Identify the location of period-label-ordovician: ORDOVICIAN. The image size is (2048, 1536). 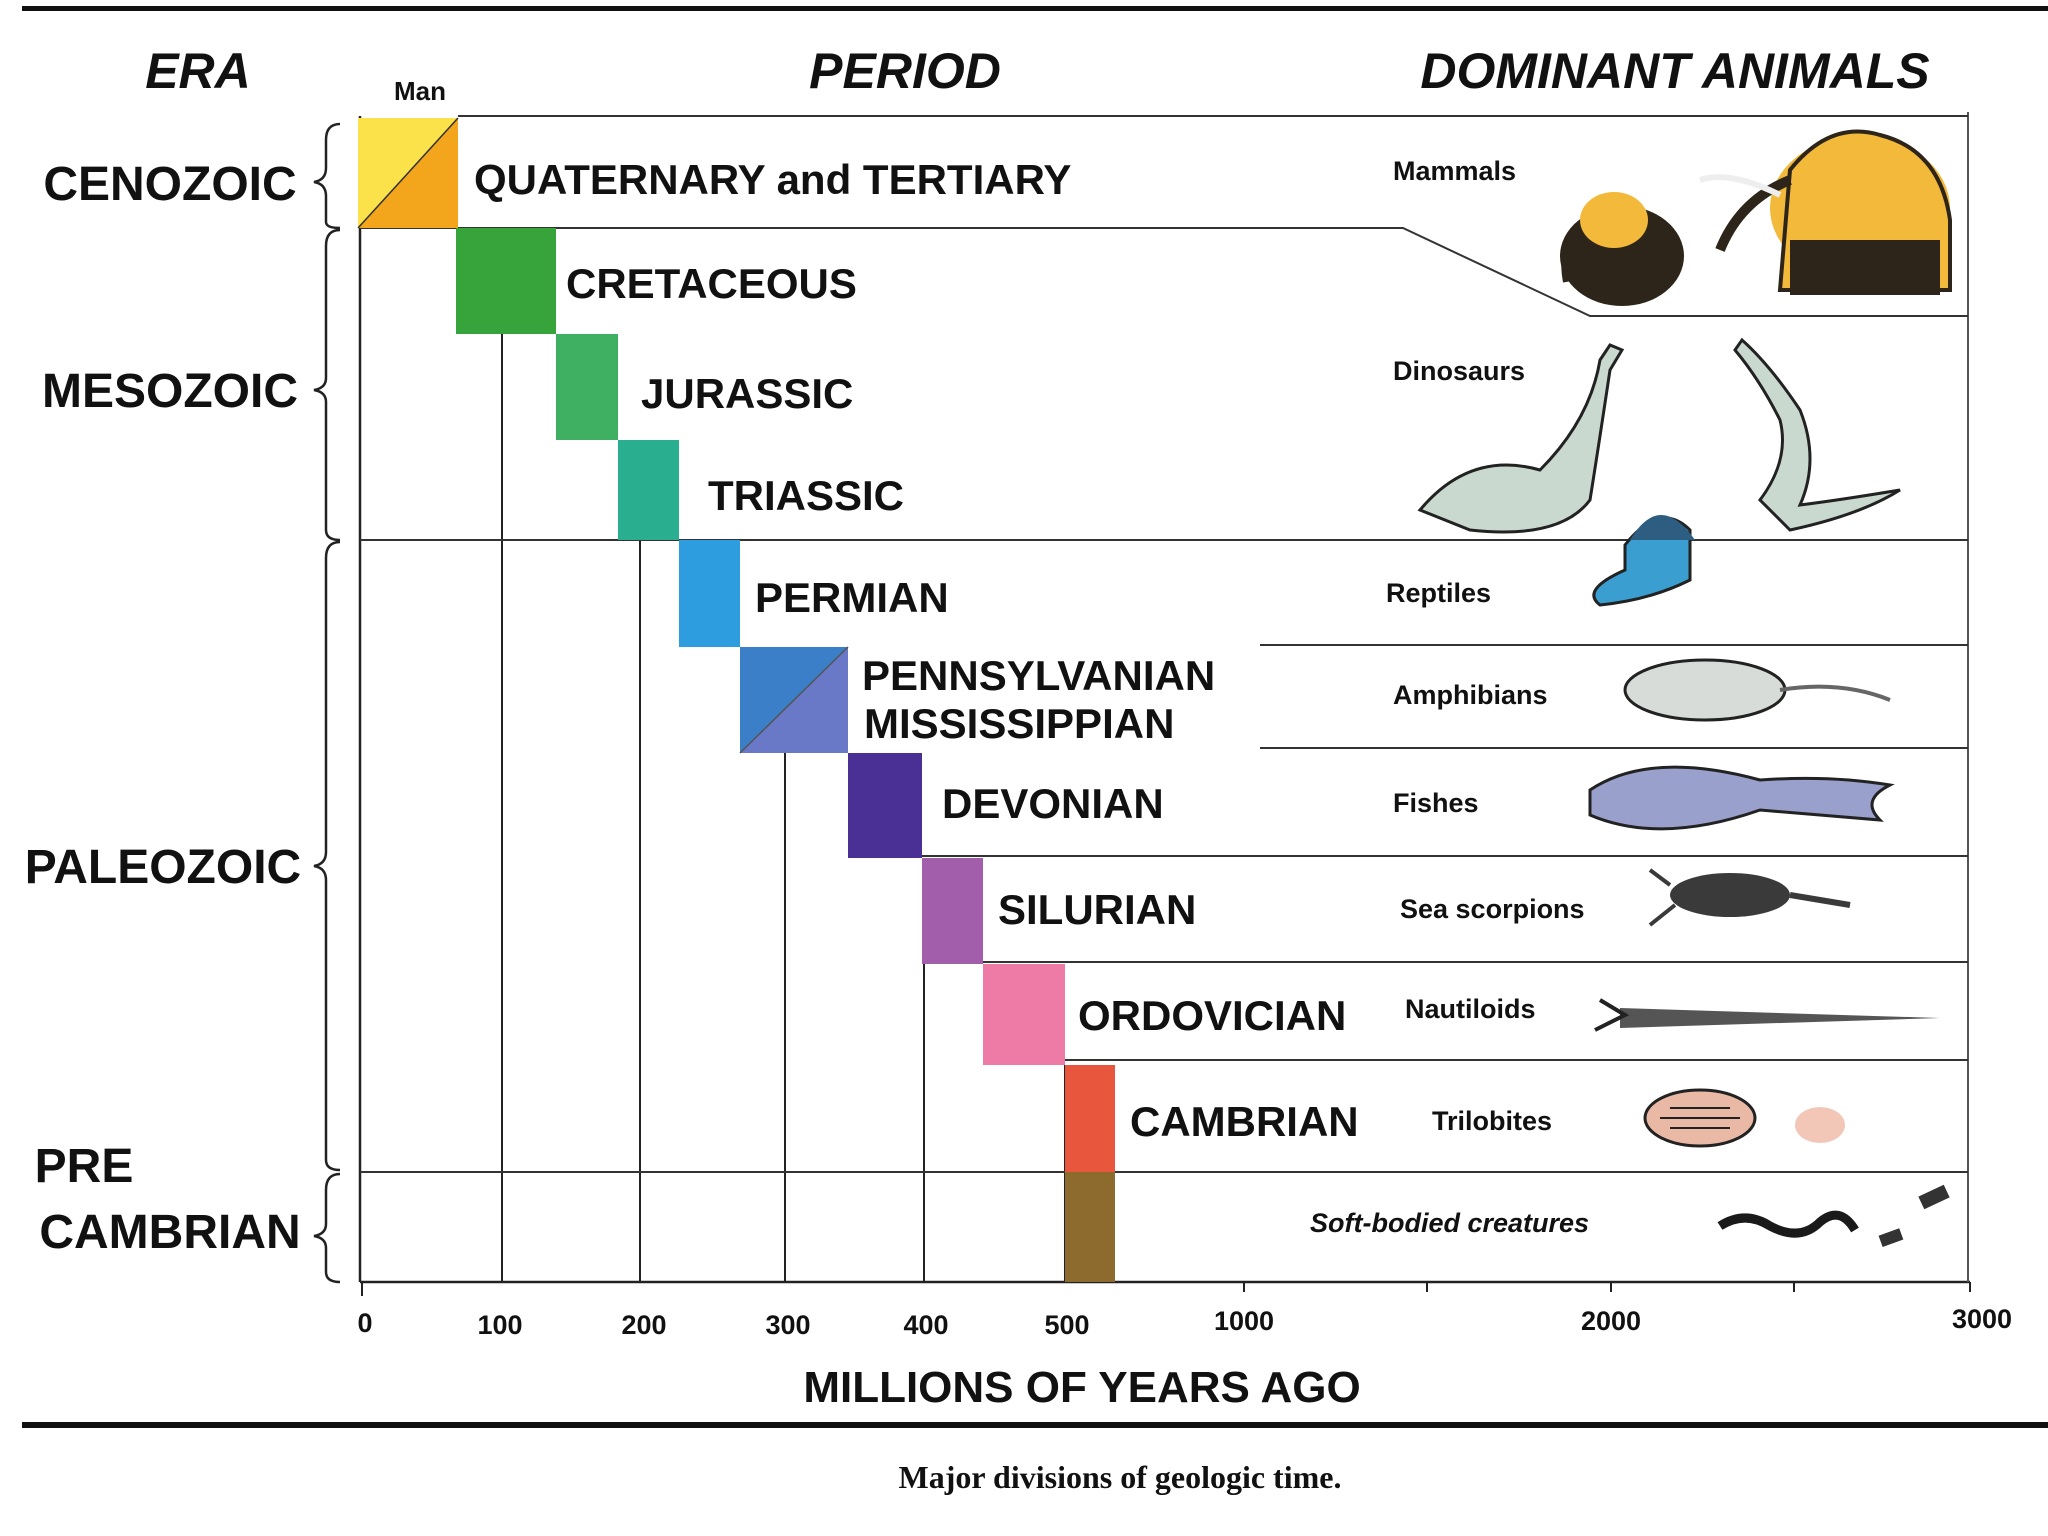
(1212, 1015).